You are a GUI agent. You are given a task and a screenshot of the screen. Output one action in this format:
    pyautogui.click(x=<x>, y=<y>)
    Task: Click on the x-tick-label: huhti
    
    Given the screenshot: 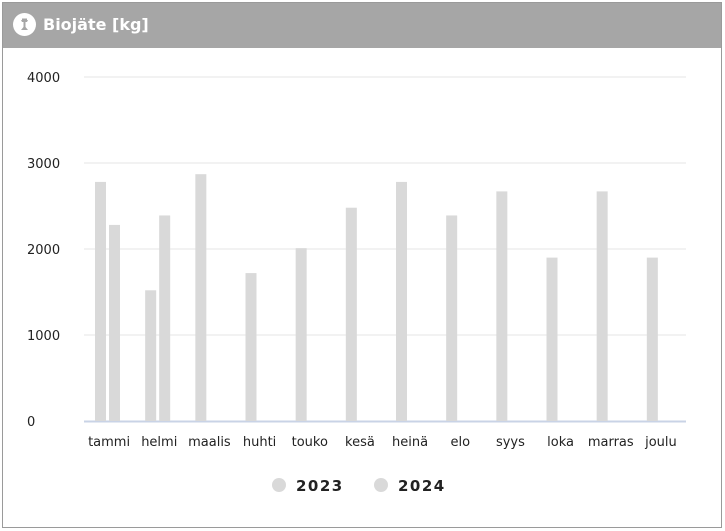 What is the action you would take?
    pyautogui.click(x=259, y=442)
    